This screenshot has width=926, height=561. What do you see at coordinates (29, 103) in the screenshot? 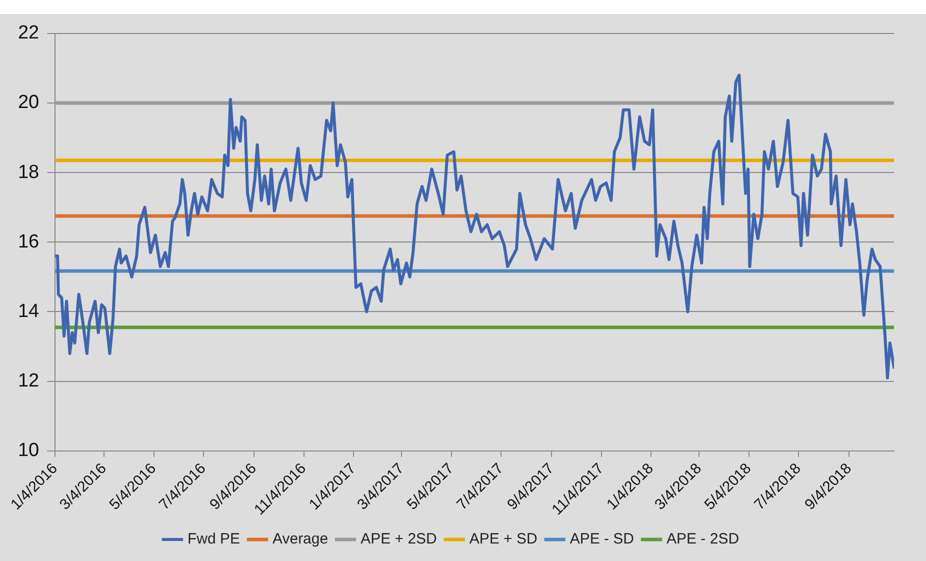
I see `y-tick-label: 20` at bounding box center [29, 103].